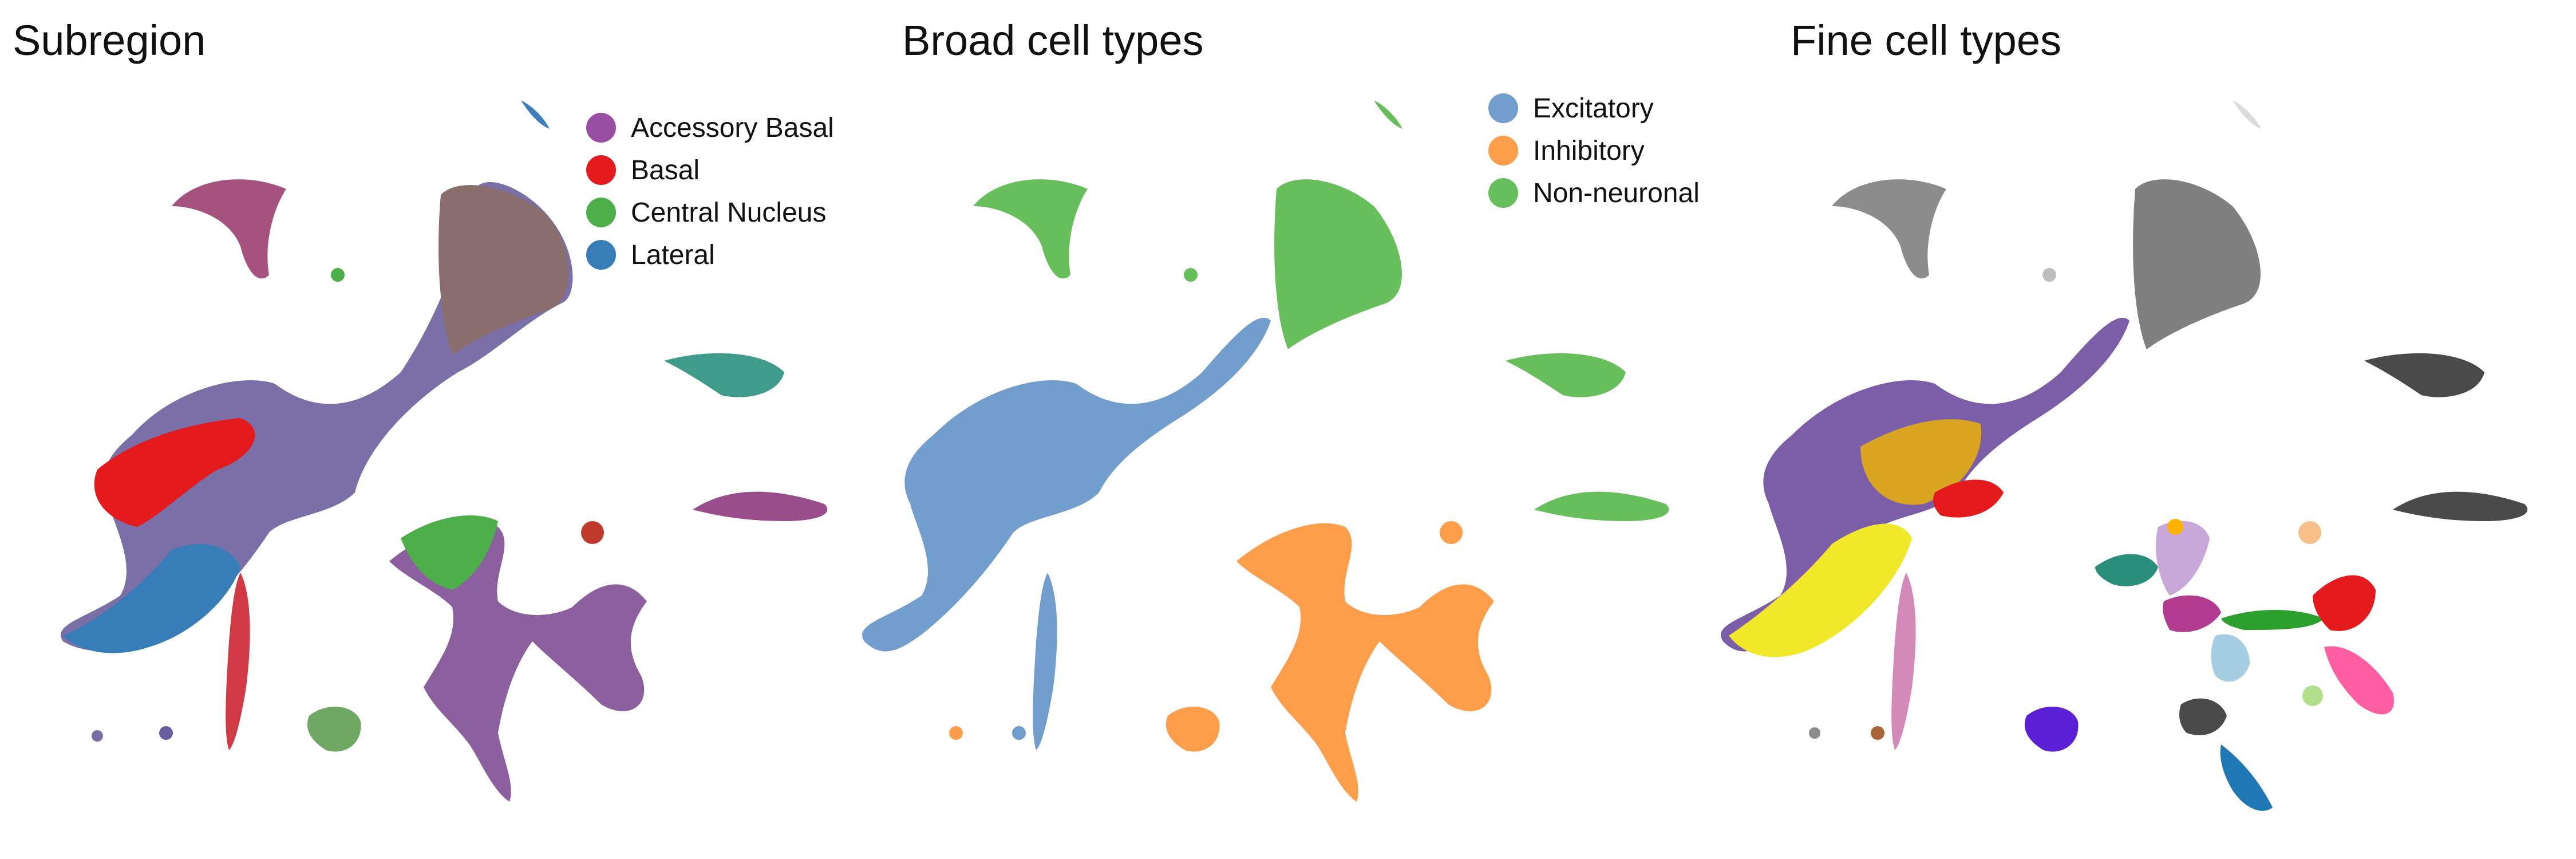  I want to click on legend-label: Basal, so click(665, 170).